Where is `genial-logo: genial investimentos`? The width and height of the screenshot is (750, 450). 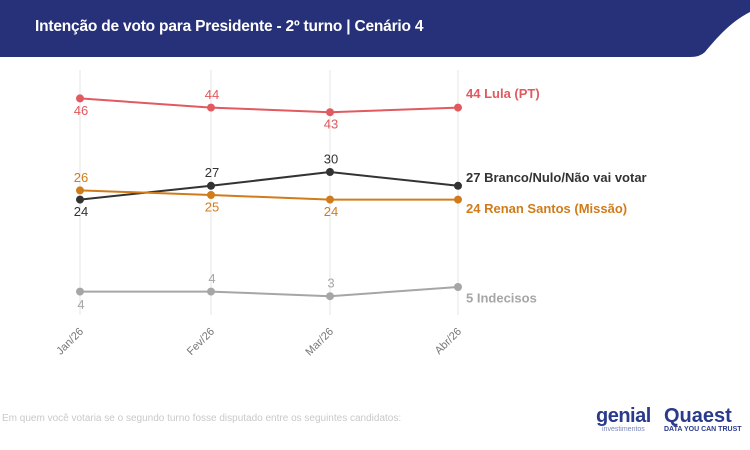
genial-logo: genial investimentos is located at coordinates (623, 420).